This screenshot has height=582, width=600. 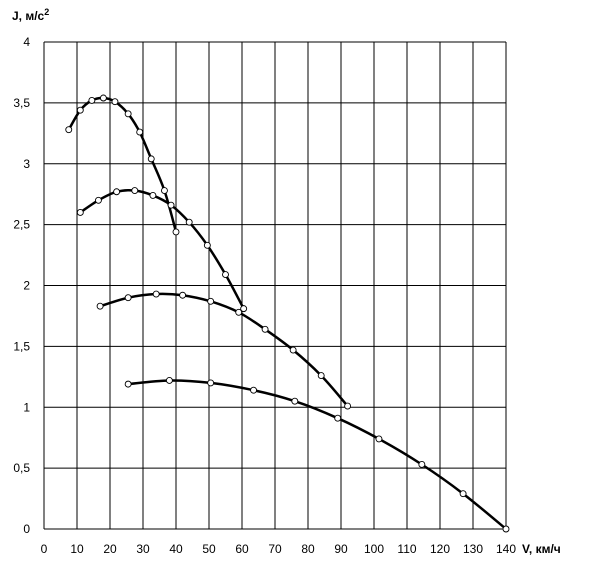 I want to click on x-tick-label: 30, so click(x=143, y=549).